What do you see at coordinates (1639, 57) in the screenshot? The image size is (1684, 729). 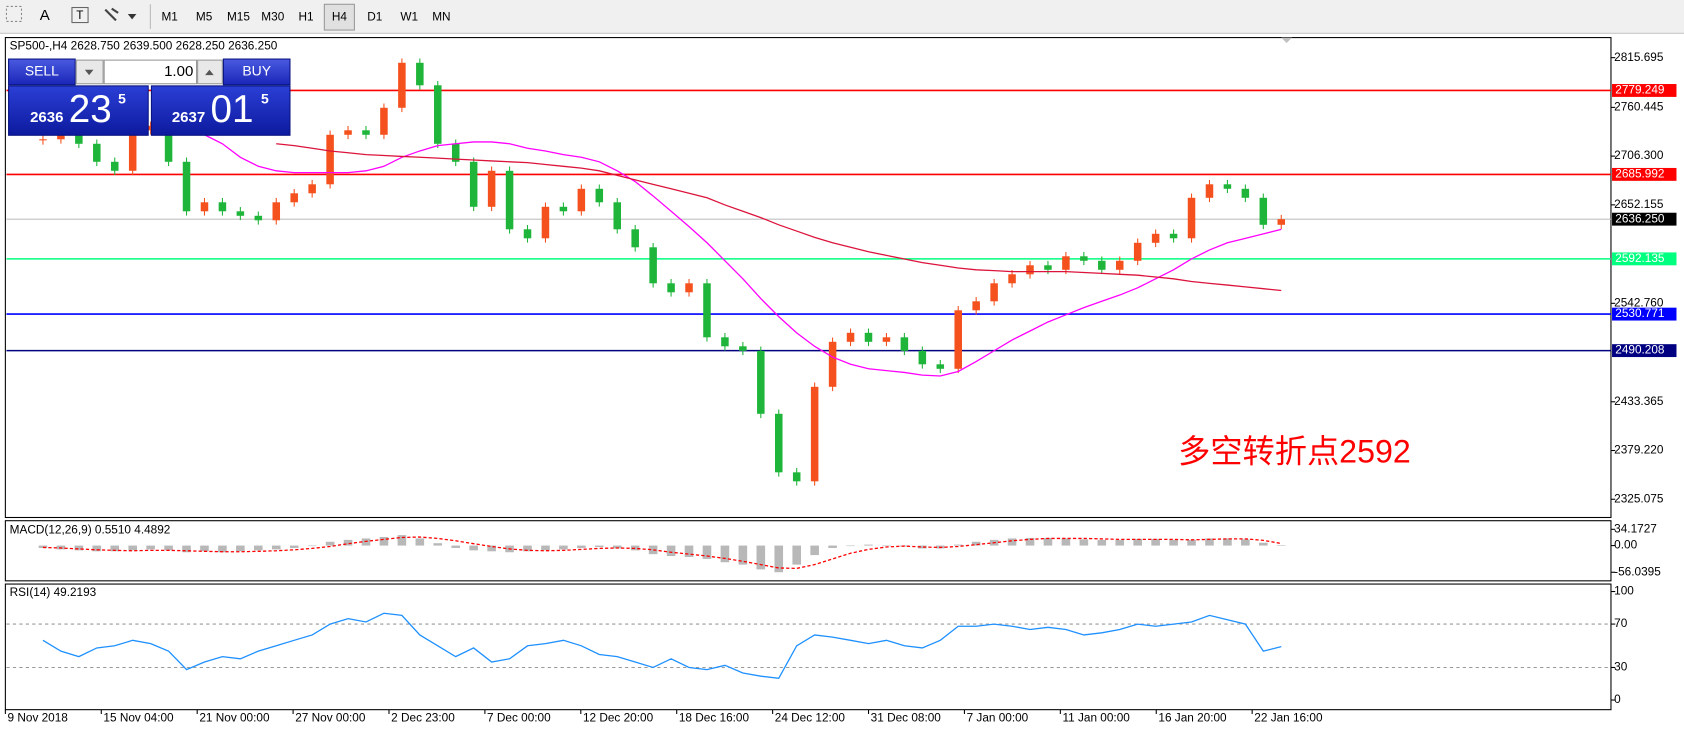 I see `y-tick-label: 2815.695` at bounding box center [1639, 57].